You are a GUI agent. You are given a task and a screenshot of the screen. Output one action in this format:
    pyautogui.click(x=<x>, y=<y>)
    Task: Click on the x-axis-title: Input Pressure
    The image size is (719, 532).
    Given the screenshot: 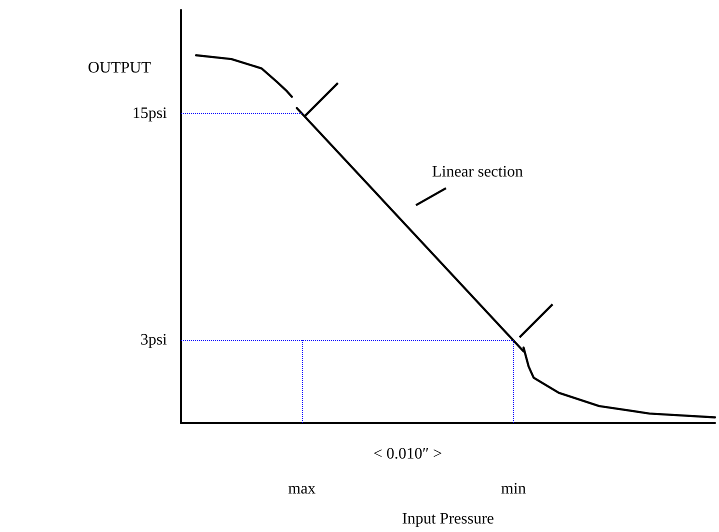 What is the action you would take?
    pyautogui.click(x=448, y=519)
    